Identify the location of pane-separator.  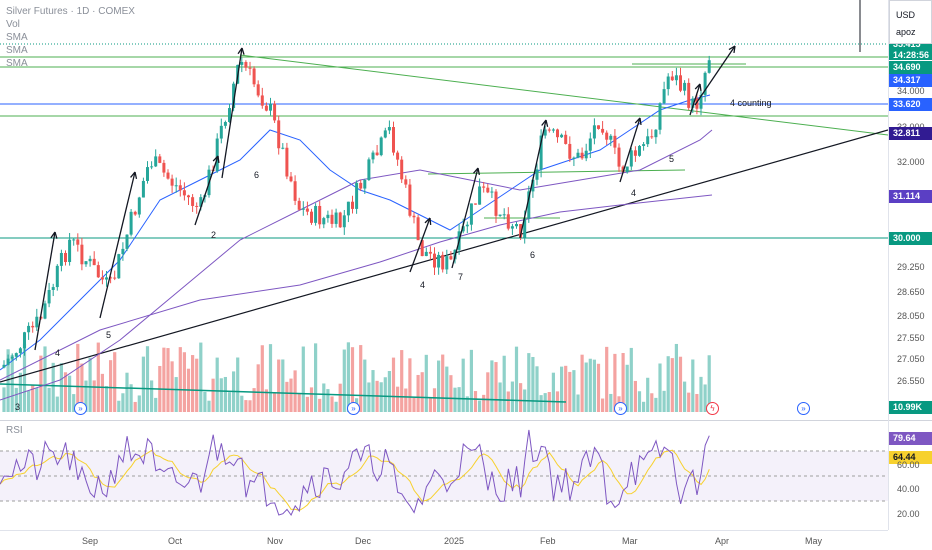
(466, 420).